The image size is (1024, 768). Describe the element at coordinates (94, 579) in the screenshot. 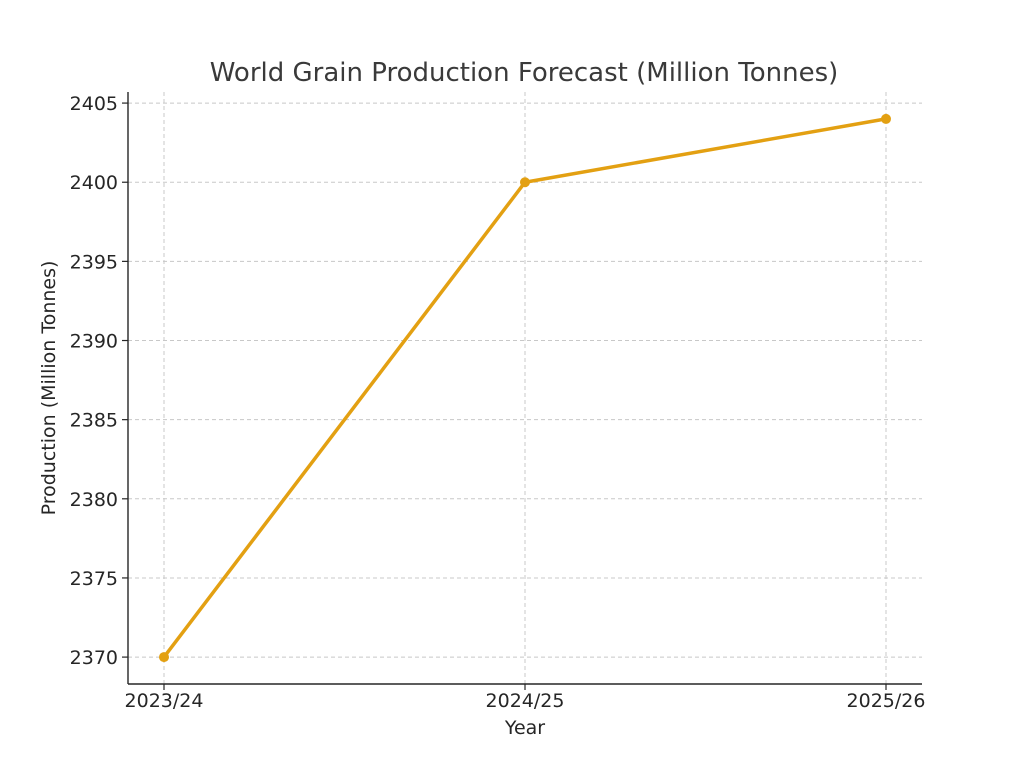

I see `y-tick-label: 2375` at that location.